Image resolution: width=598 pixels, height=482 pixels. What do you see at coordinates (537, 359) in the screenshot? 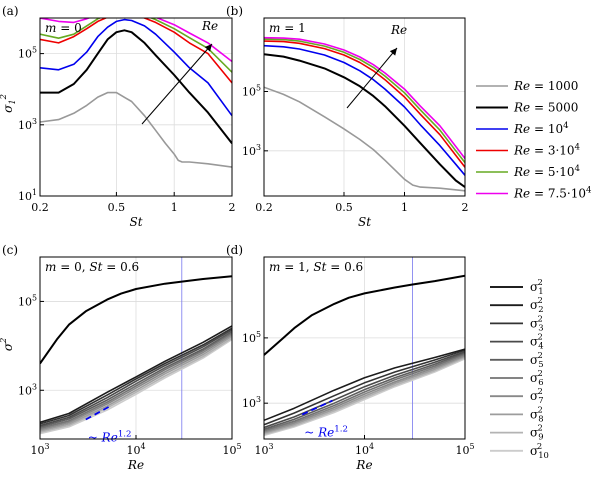
I see `legend-label: σ52` at bounding box center [537, 359].